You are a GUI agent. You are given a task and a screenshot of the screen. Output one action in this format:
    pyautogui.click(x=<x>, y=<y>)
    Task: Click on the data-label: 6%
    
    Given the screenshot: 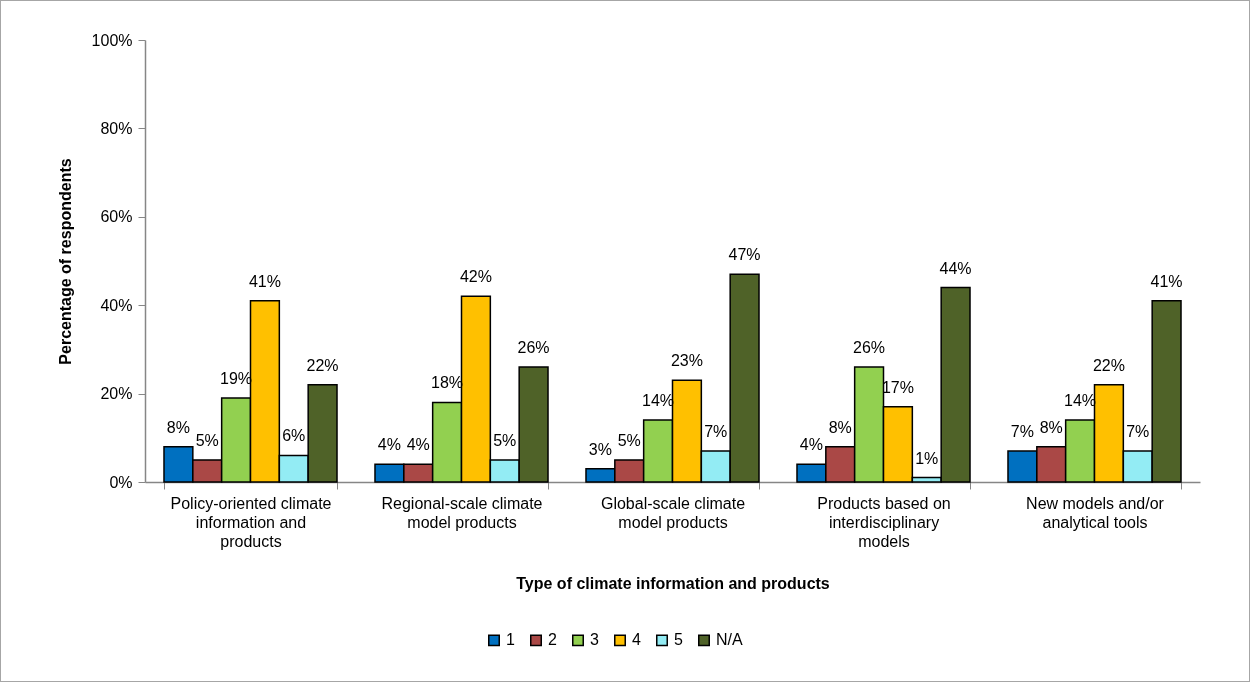 What is the action you would take?
    pyautogui.click(x=294, y=436)
    